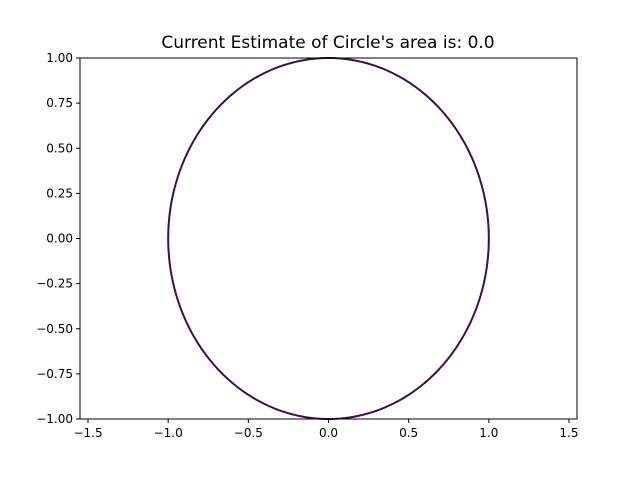  What do you see at coordinates (248, 433) in the screenshot?
I see `x-tick-label: −0.5` at bounding box center [248, 433].